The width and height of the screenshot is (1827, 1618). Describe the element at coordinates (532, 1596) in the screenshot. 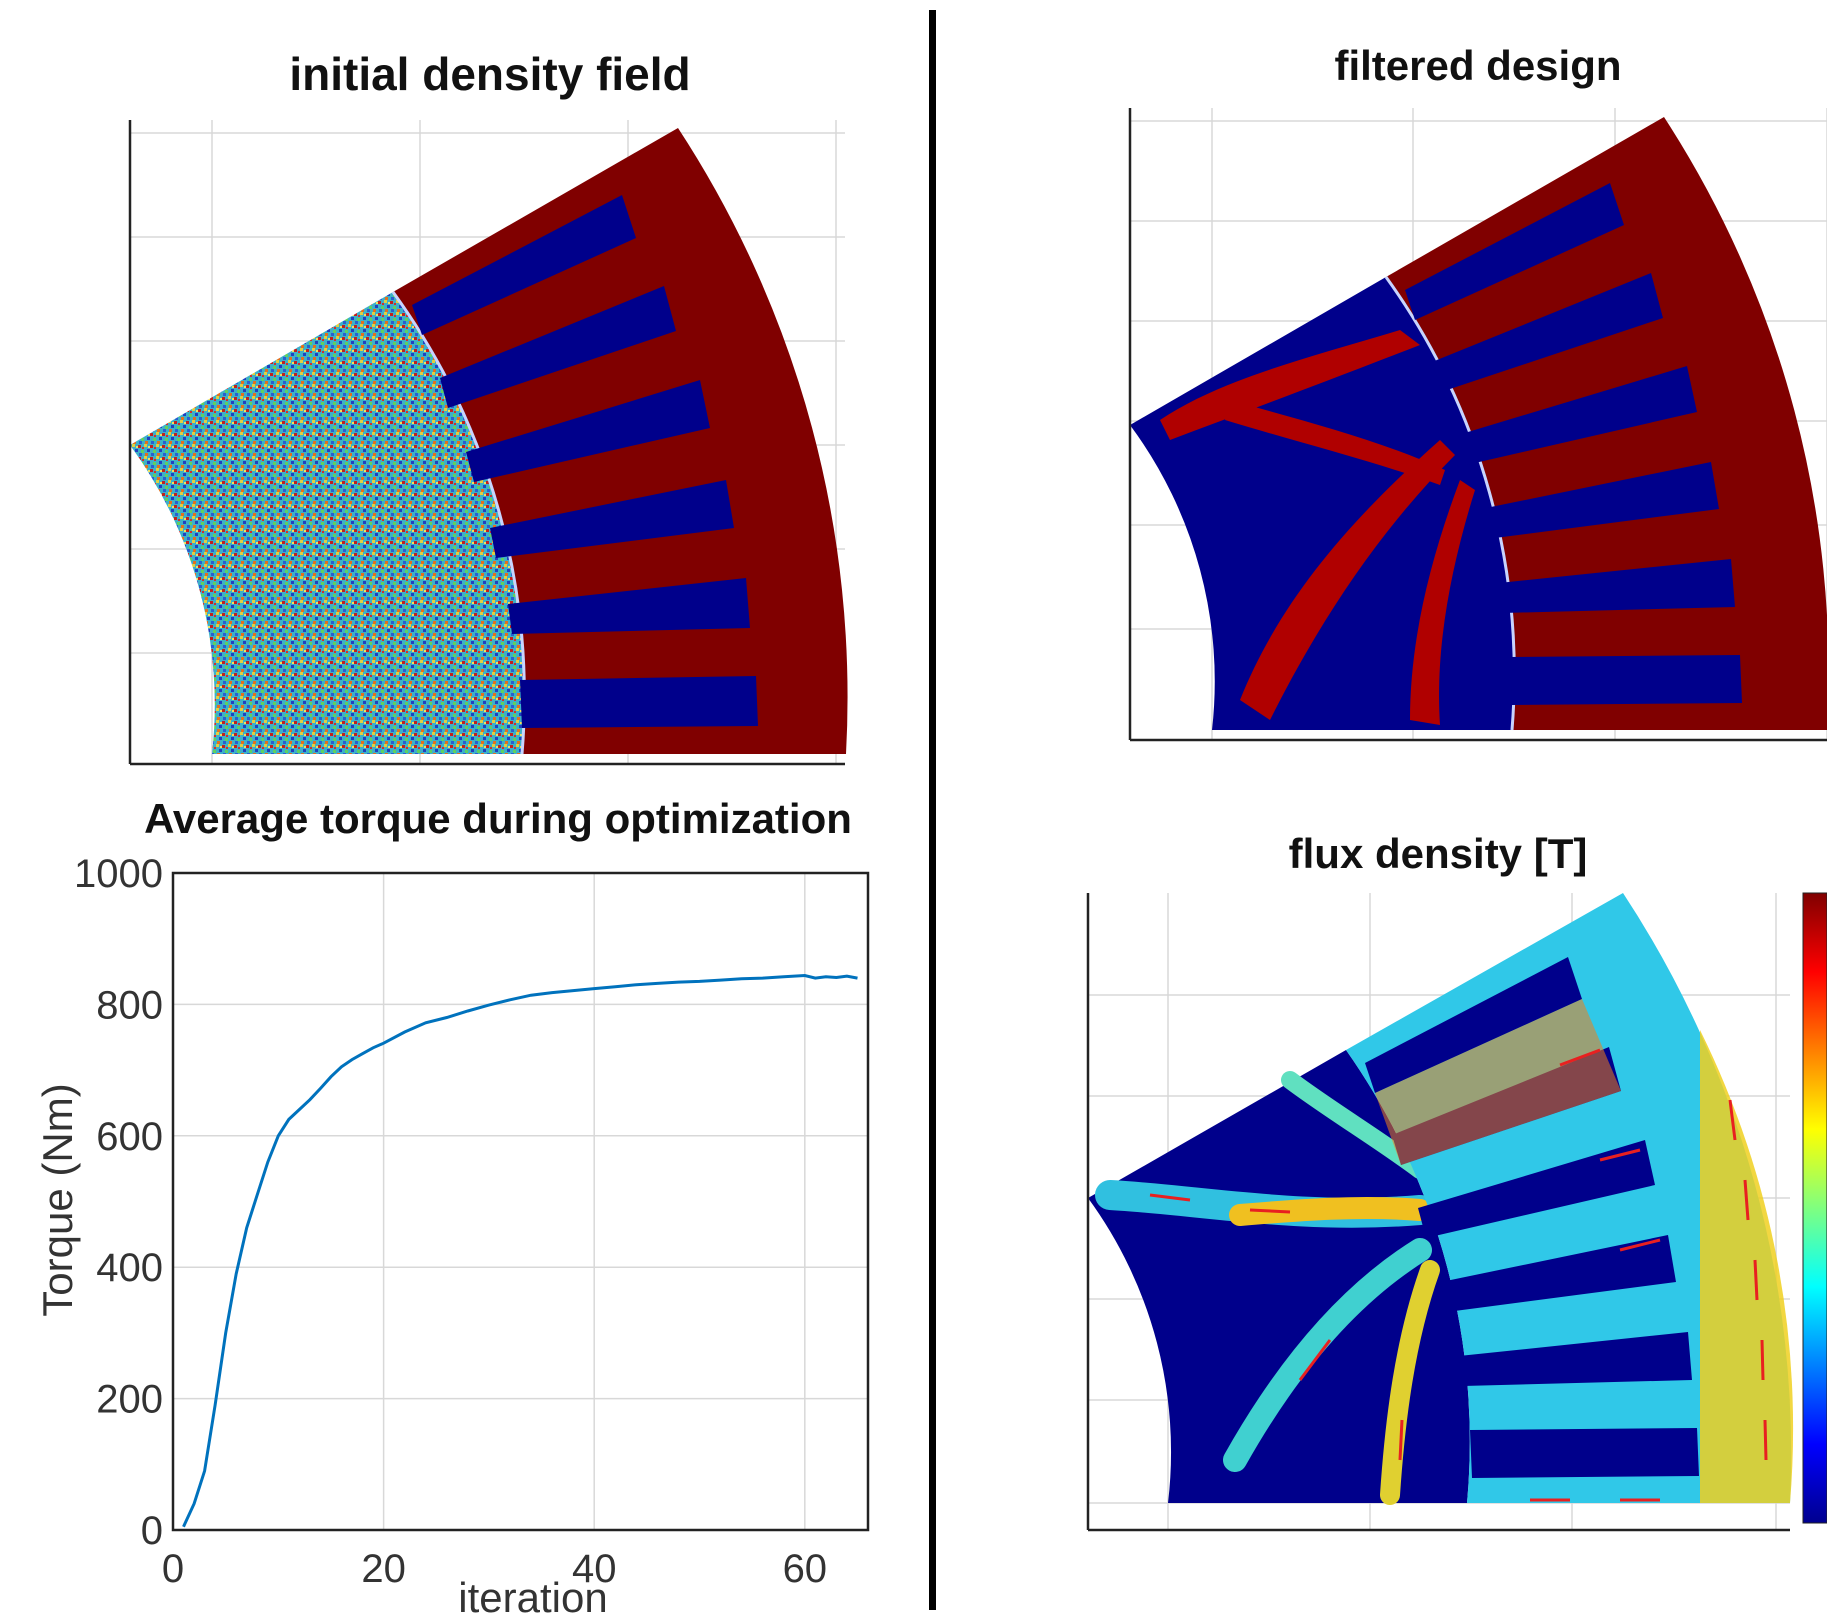

I see `torque-x-axis-label: iteration` at that location.